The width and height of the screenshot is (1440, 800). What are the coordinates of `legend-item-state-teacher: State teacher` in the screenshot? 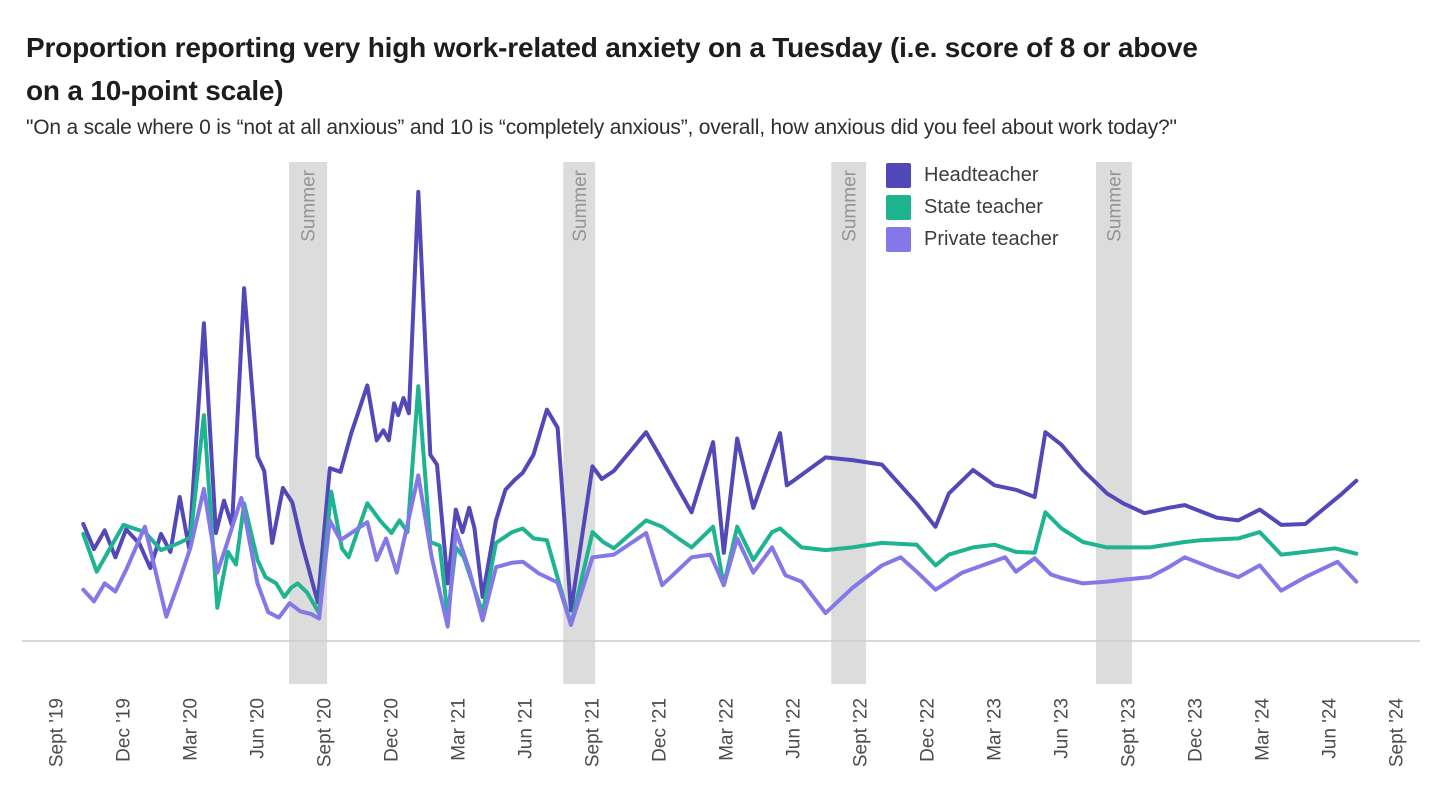 It's located at (972, 207).